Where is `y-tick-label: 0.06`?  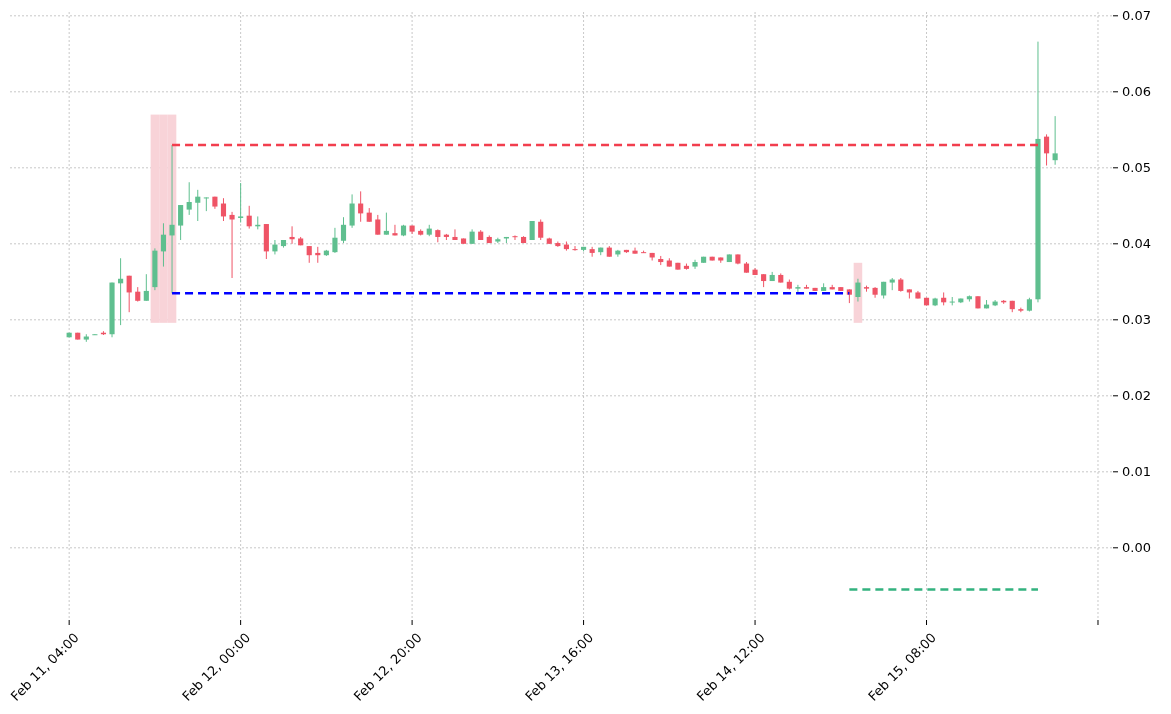 y-tick-label: 0.06 is located at coordinates (1136, 92).